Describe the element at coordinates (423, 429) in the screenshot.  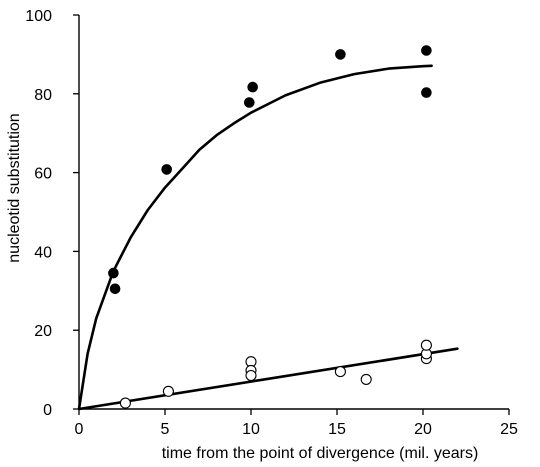
I see `x-tick-label: 20` at that location.